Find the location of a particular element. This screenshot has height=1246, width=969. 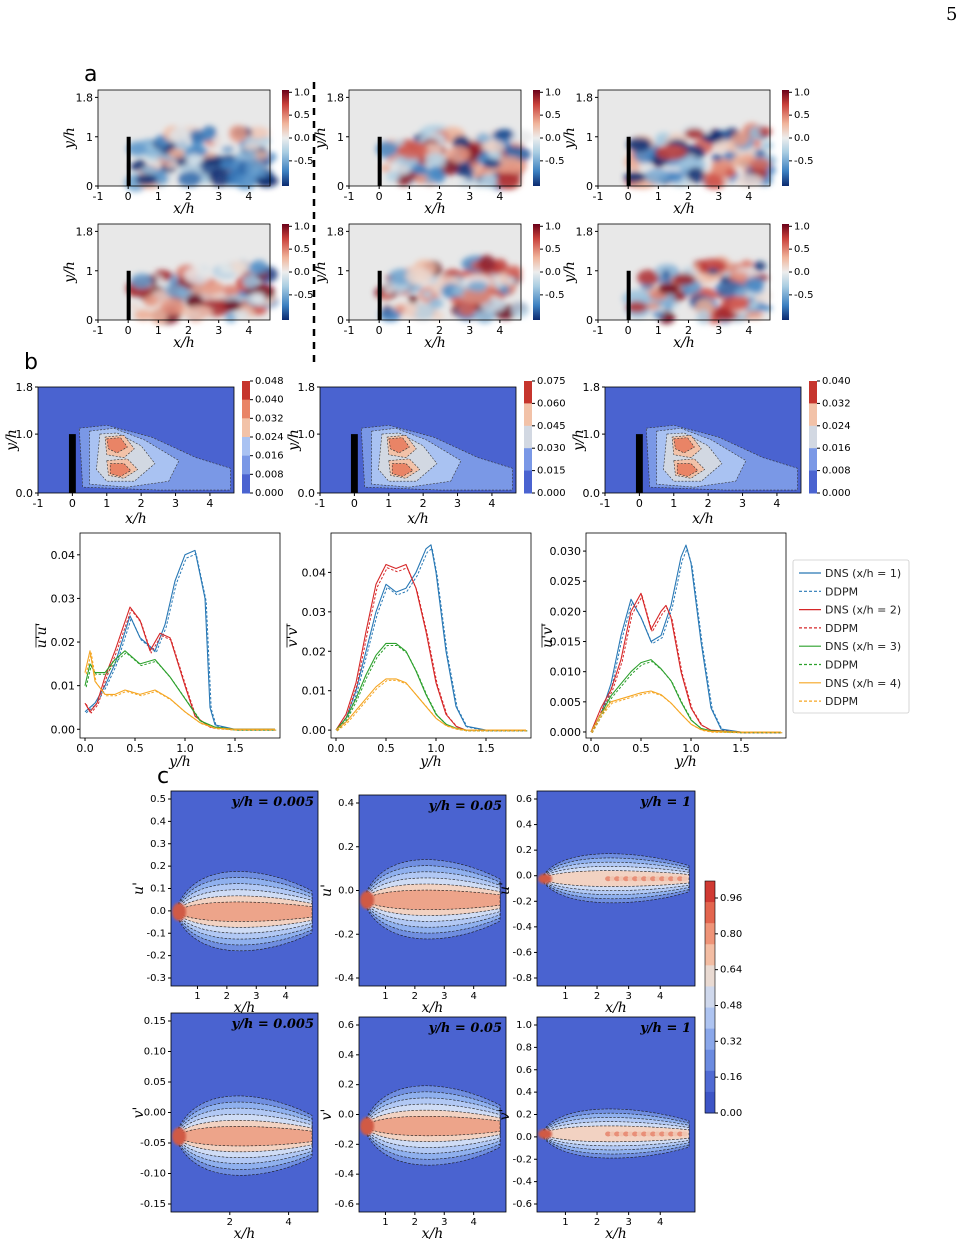

y-tick-label: 0.4 is located at coordinates (524, 825).